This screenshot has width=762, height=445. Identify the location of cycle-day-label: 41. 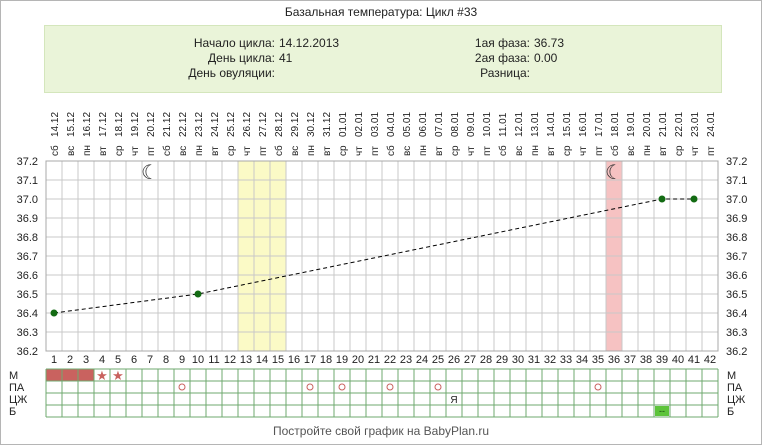
(694, 360).